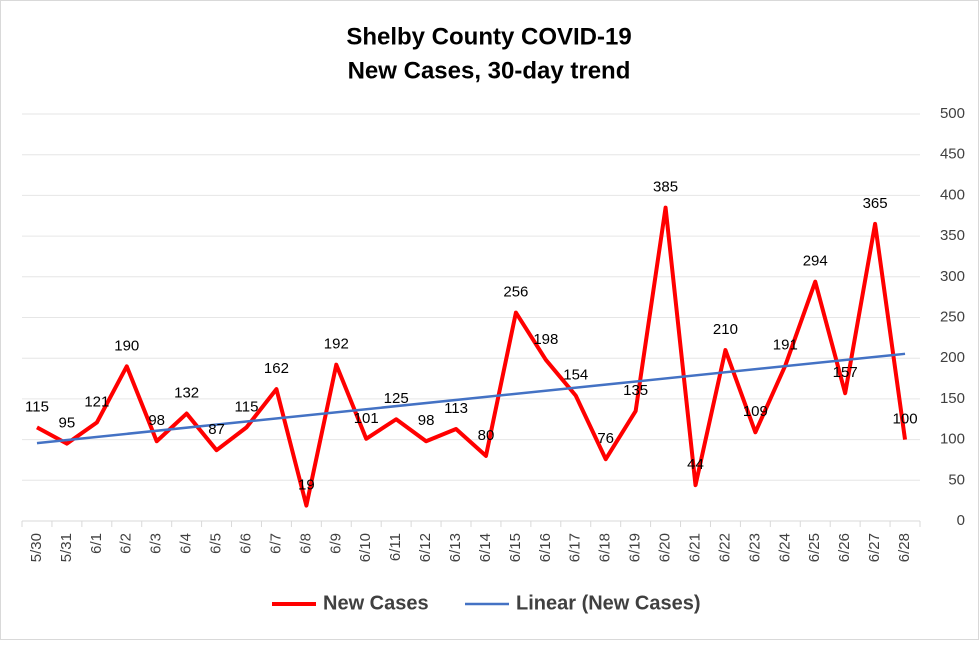  I want to click on data-label: 198, so click(545, 339).